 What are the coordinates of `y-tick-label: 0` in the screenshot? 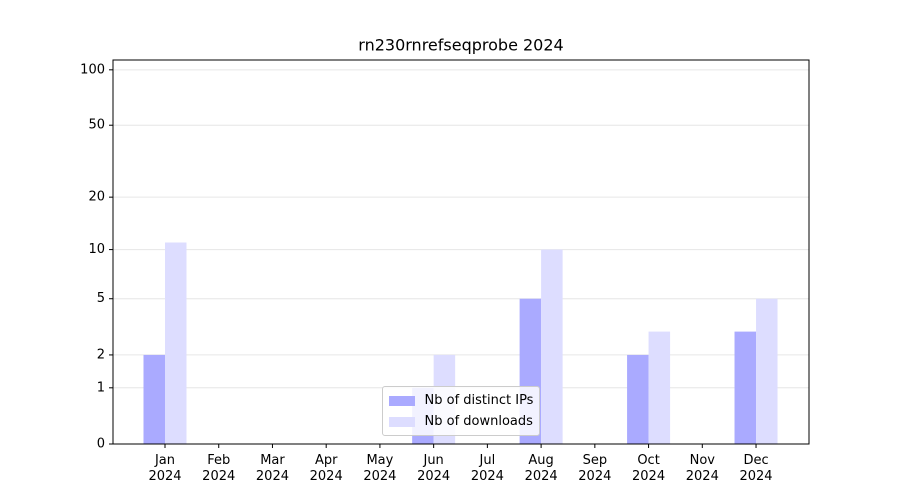 It's located at (101, 444).